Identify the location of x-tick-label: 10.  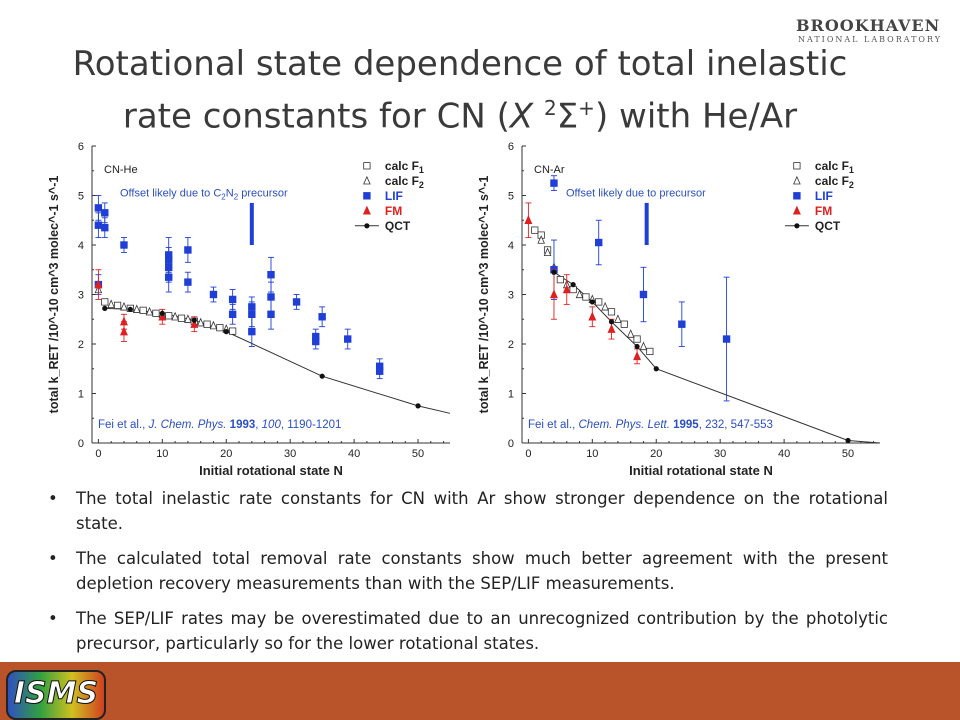
(162, 454).